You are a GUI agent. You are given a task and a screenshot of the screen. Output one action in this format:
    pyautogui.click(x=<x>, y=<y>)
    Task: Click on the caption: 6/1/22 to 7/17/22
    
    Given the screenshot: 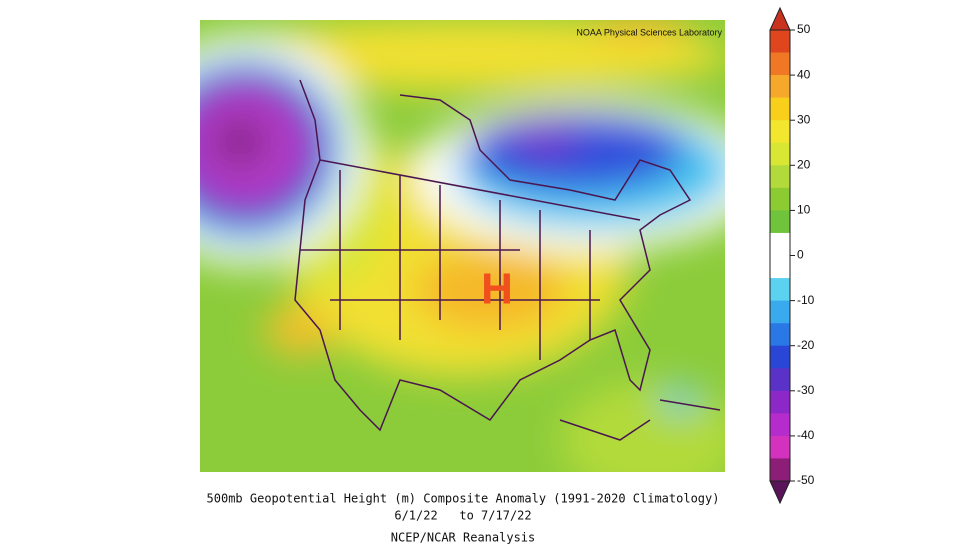 What is the action you would take?
    pyautogui.click(x=462, y=516)
    